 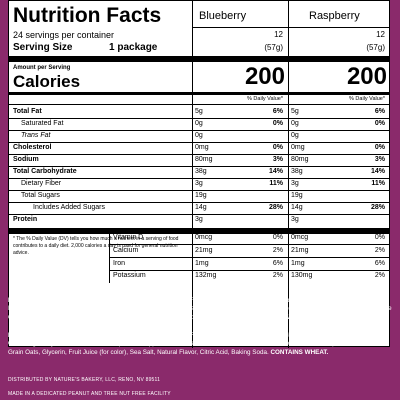 I want to click on blueberry-dv: 3%, so click(x=277, y=159).